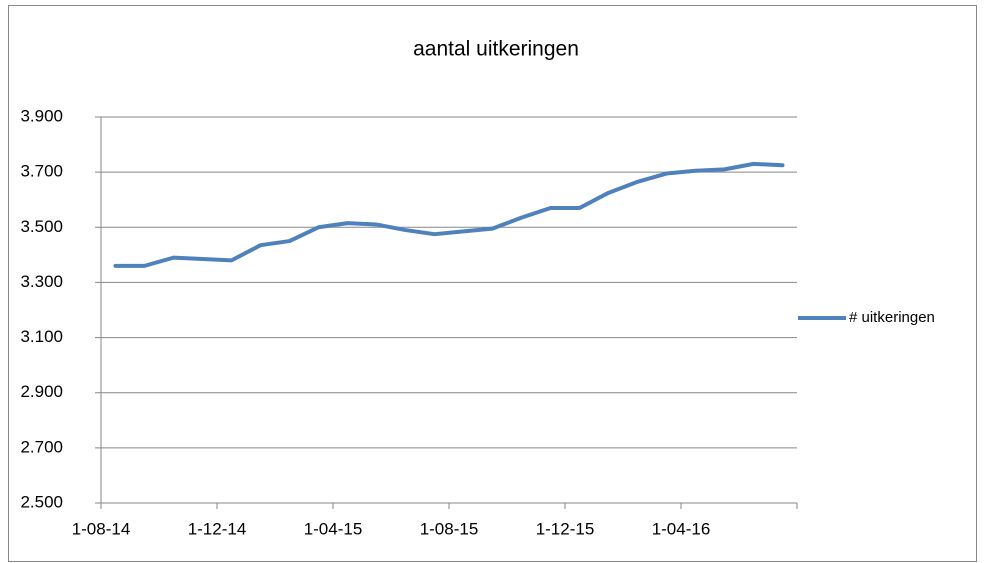 This screenshot has width=984, height=563. I want to click on chart-title: aantal uitkeringen, so click(496, 49).